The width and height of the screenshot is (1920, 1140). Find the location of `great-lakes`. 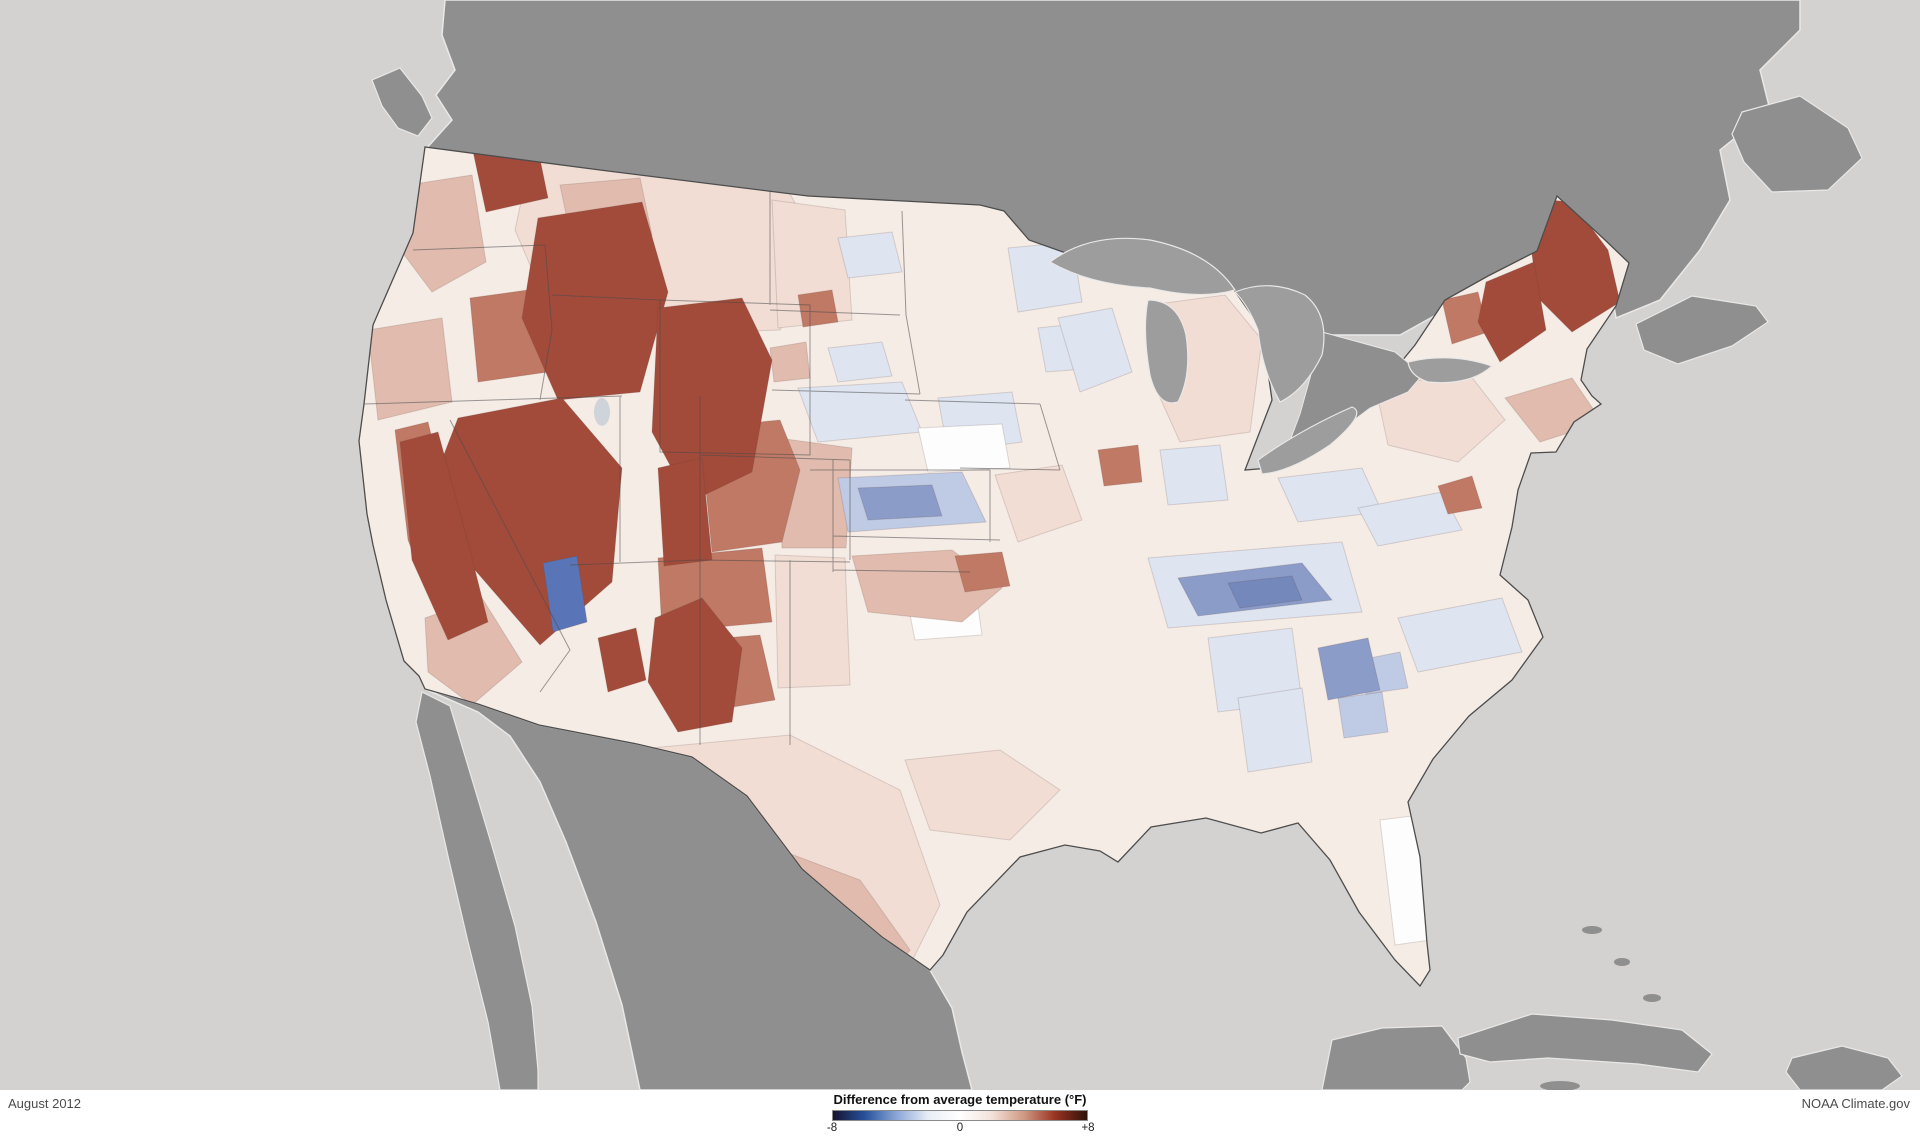

great-lakes is located at coordinates (1271, 356).